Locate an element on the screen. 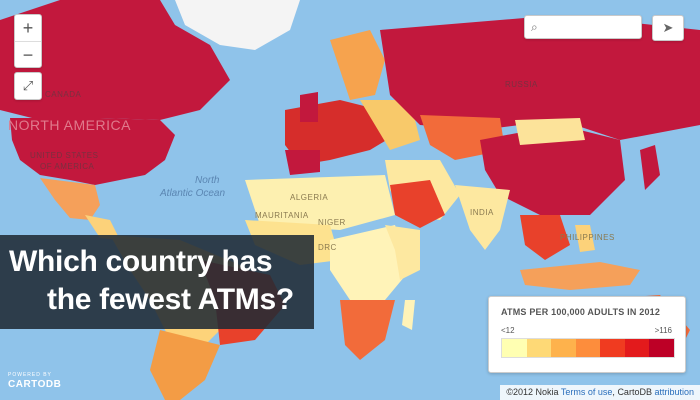 This screenshot has width=700, height=400. scandinavia is located at coordinates (357, 65).